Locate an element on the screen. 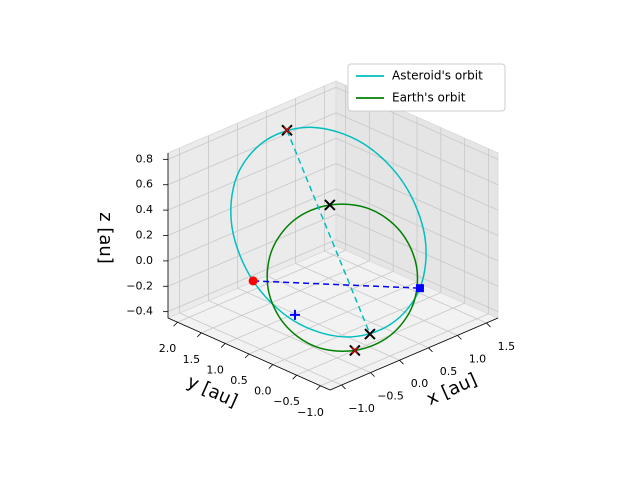  legend-label: Asteroid's orbit is located at coordinates (437, 76).